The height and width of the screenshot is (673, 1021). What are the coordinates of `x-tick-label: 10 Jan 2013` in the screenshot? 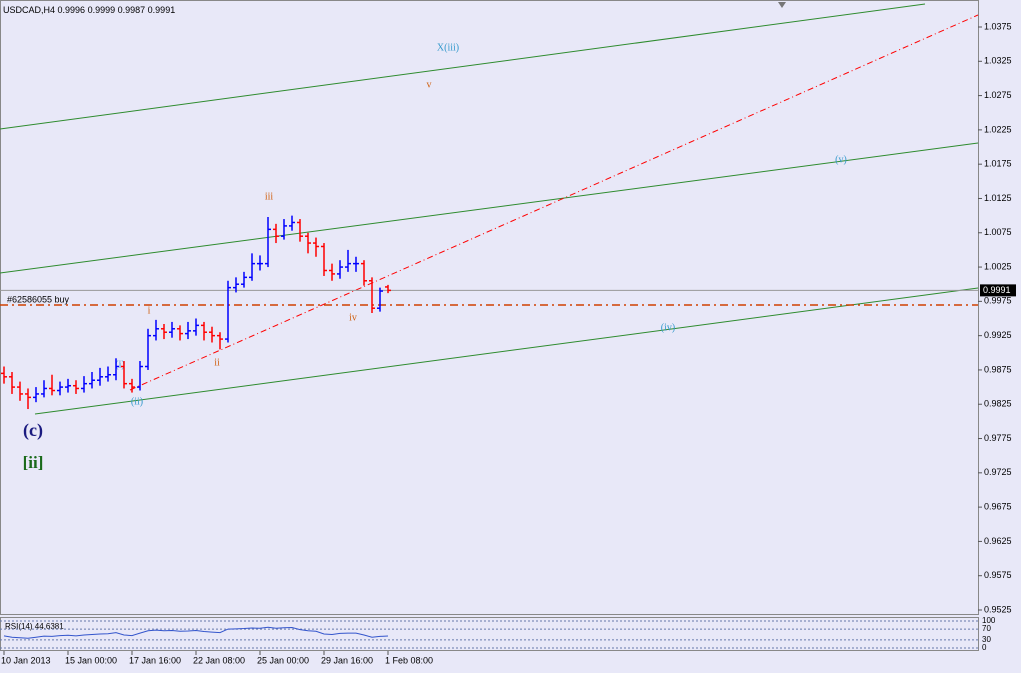 It's located at (26, 660).